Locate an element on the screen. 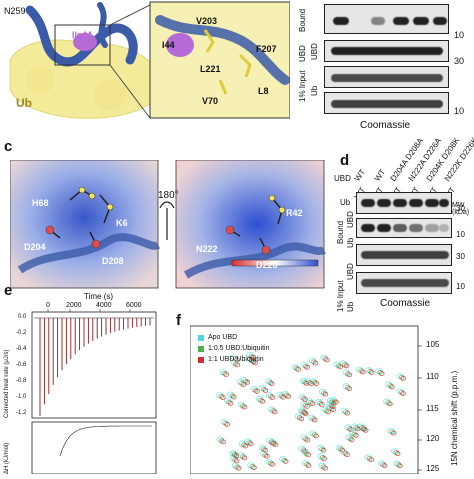 The image size is (474, 479). y-tick-5: -1.0 is located at coordinates (21, 397).